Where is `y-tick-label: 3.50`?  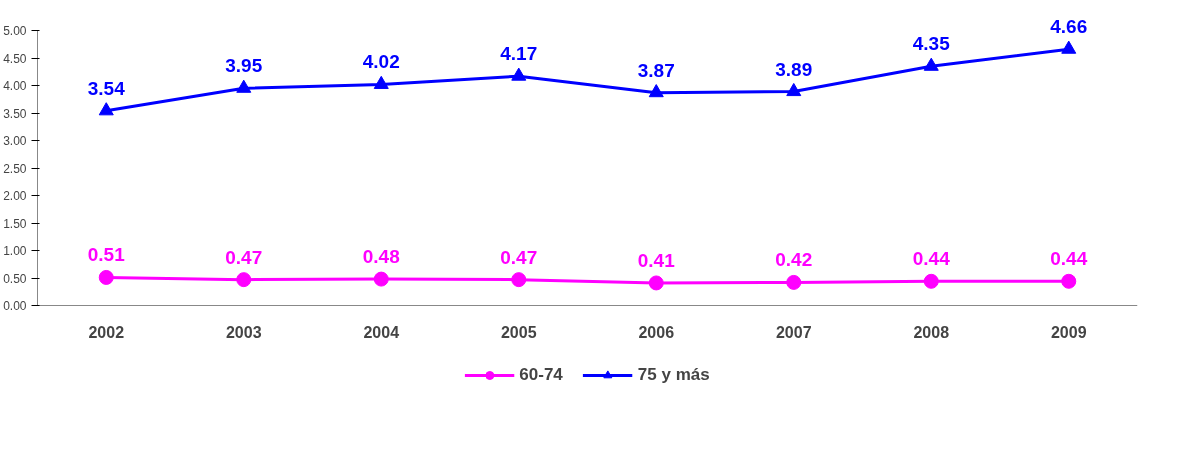
y-tick-label: 3.50 is located at coordinates (15, 113).